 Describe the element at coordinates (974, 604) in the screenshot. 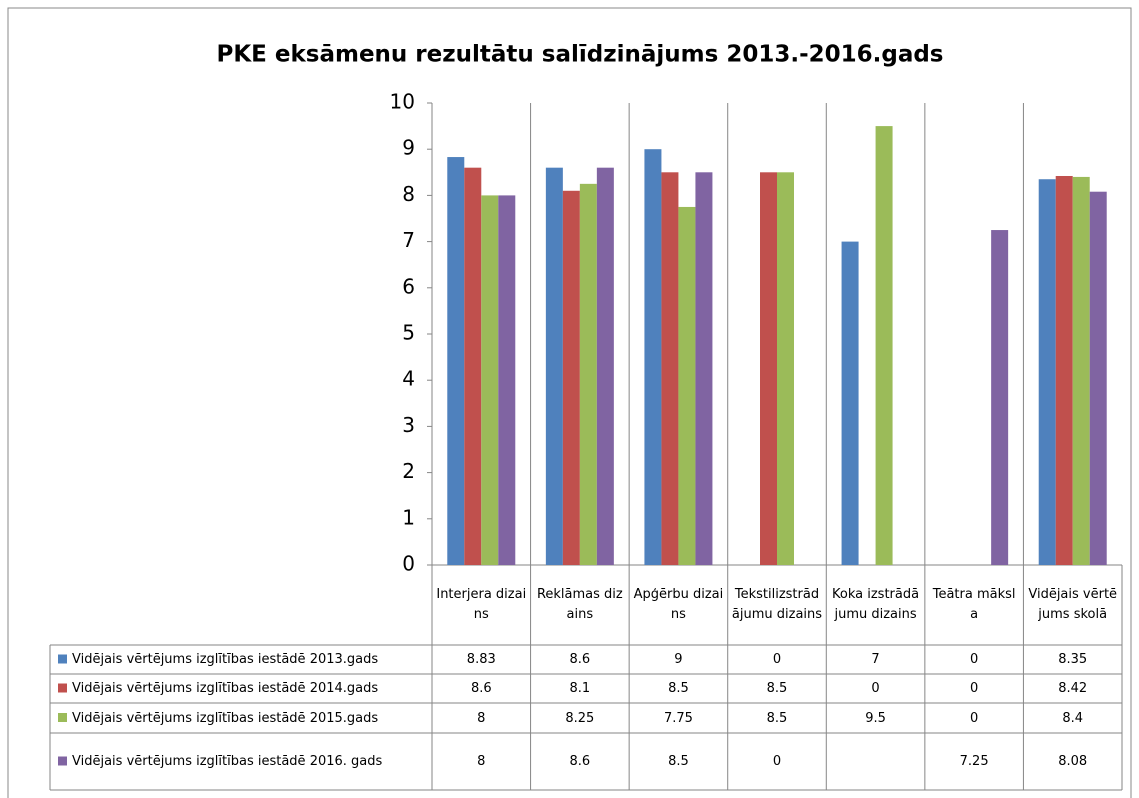

I see `x-tick-label: Teātra māksla` at that location.